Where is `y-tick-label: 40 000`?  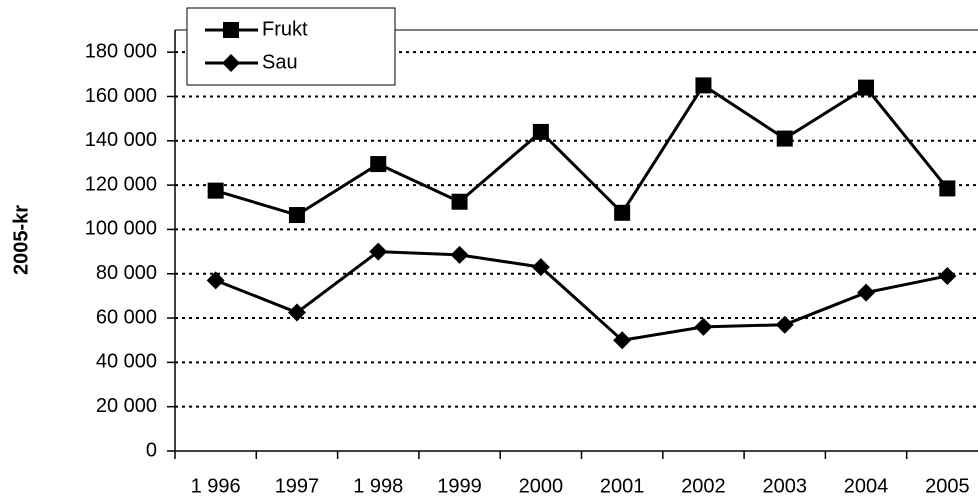
y-tick-label: 40 000 is located at coordinates (126, 362).